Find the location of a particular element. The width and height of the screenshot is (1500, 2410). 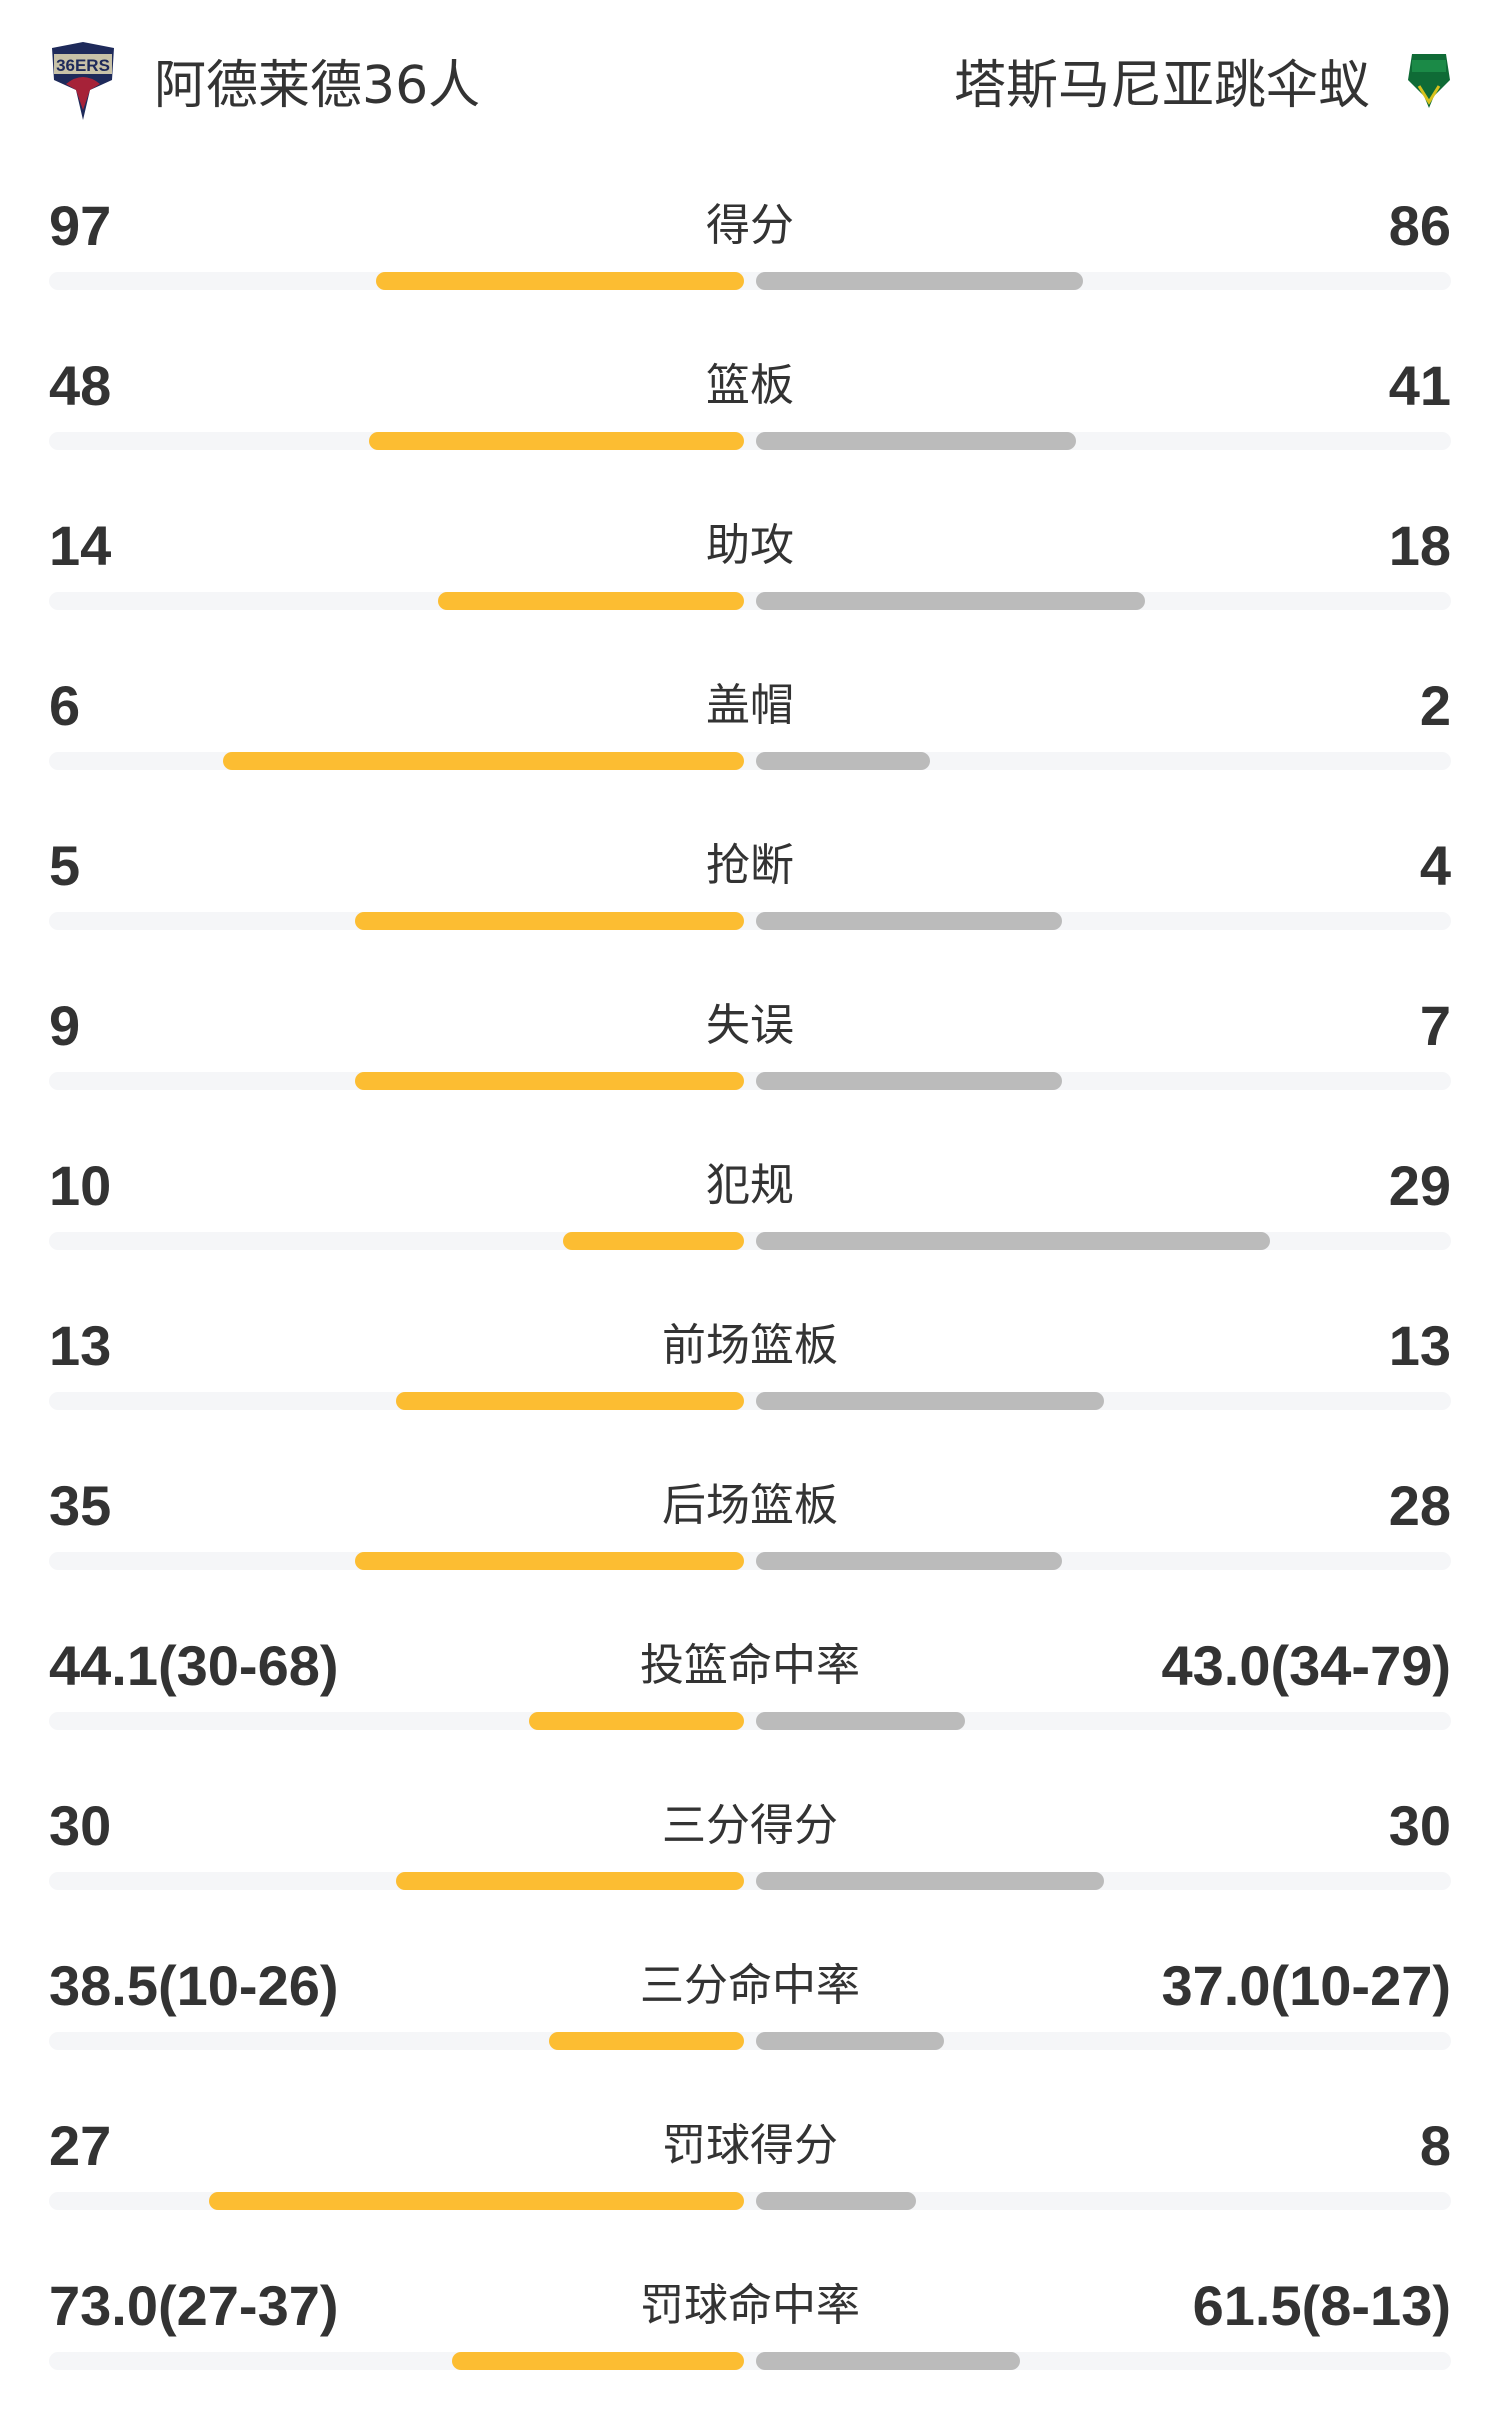

home-stat-value: 44.1(30-68) is located at coordinates (194, 1665).